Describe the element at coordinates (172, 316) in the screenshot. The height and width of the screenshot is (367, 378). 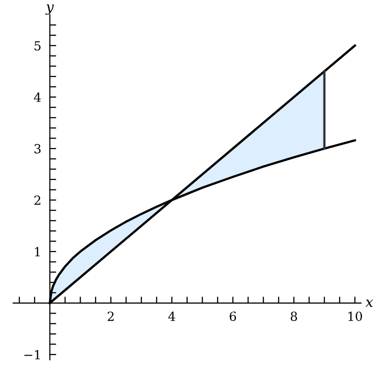
I see `x-tick-label: 4` at that location.